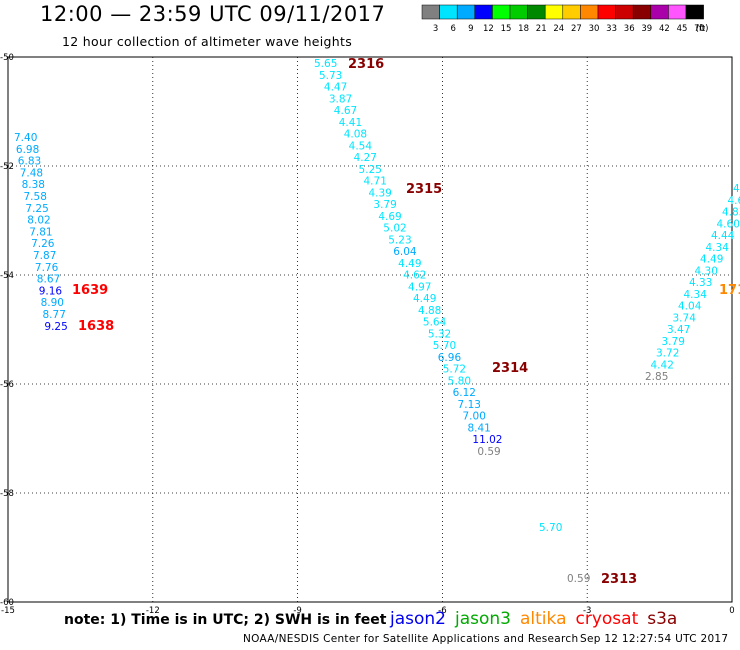 The width and height of the screenshot is (740, 650). I want to click on longitude-tick-label: -15, so click(8, 611).